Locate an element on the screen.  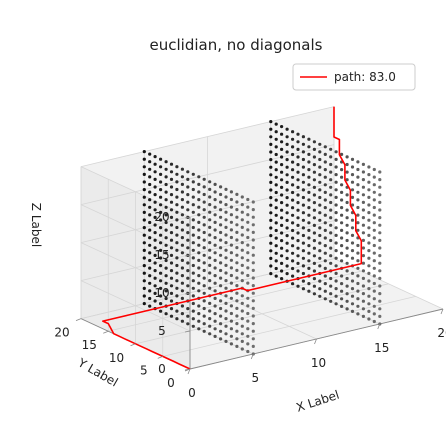
y-tick-label: 0 is located at coordinates (171, 383).